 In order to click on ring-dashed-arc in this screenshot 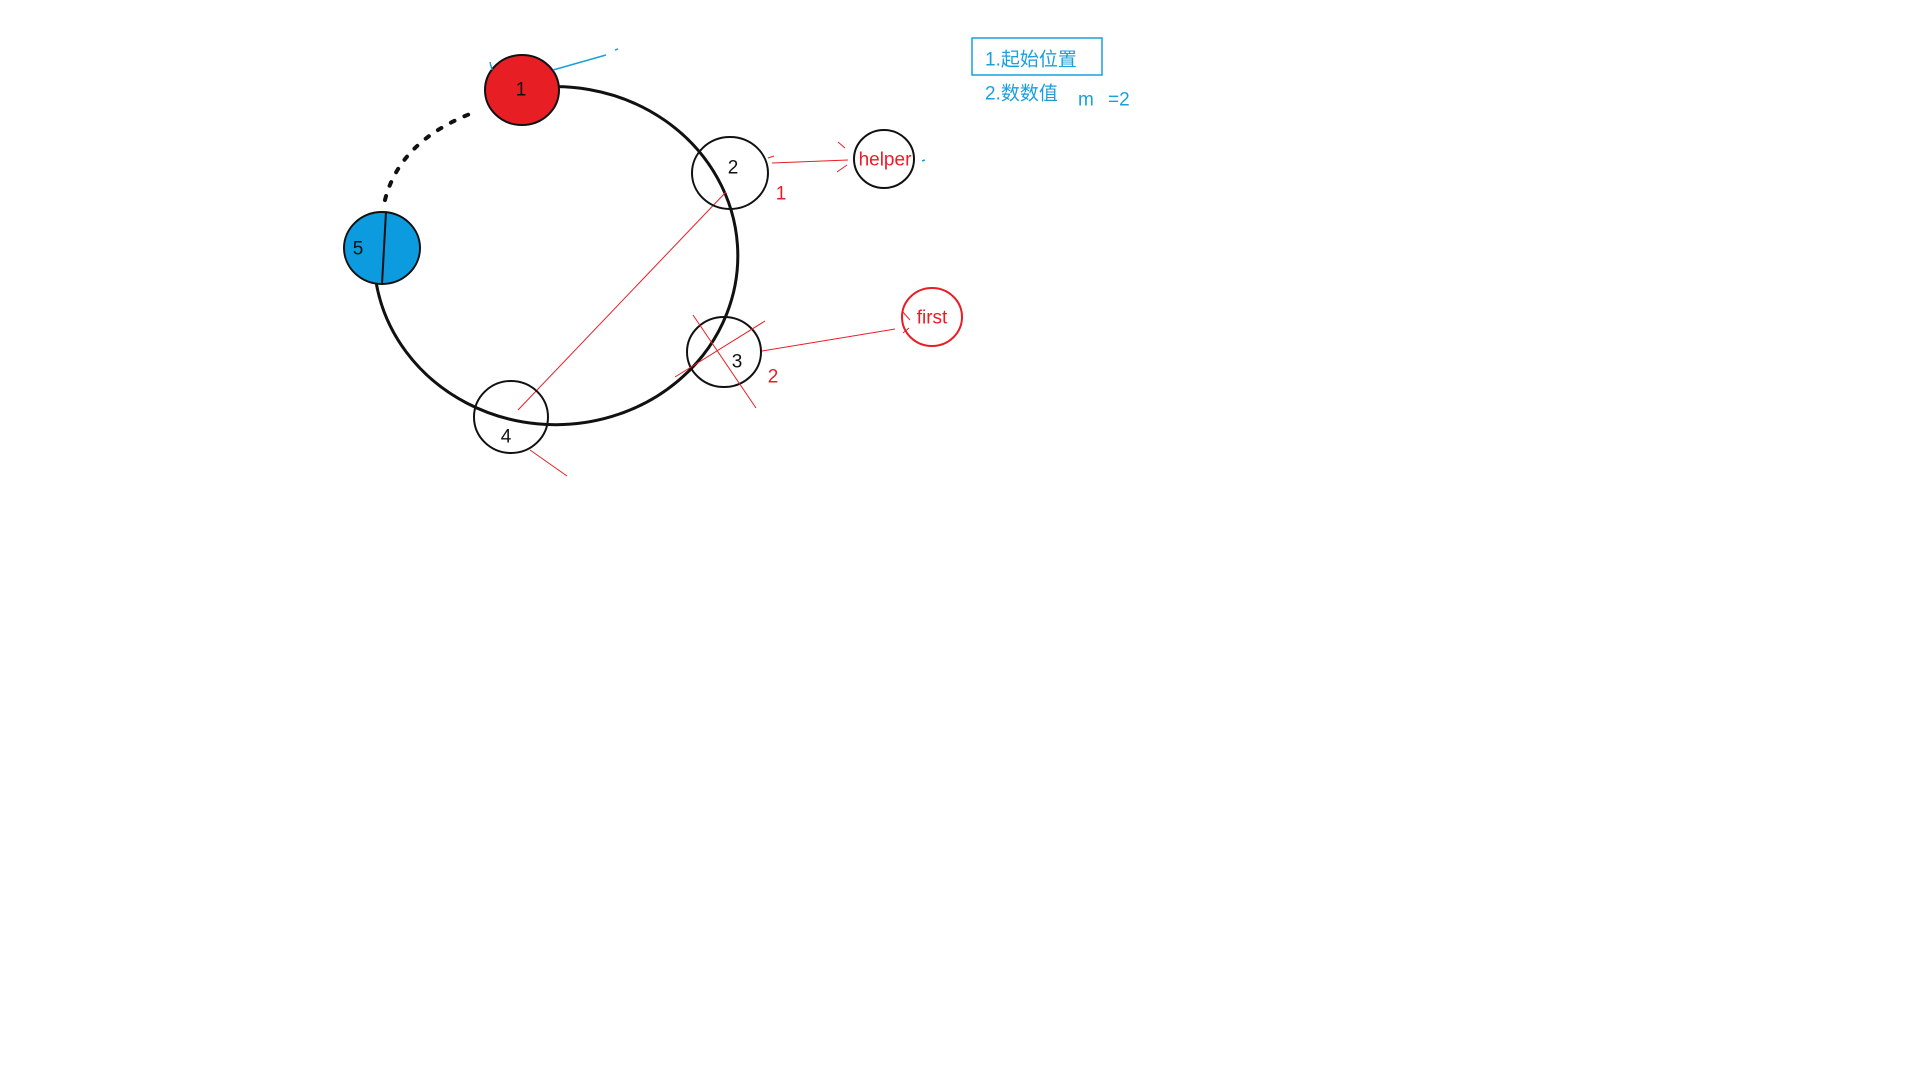, I will do `click(430, 156)`.